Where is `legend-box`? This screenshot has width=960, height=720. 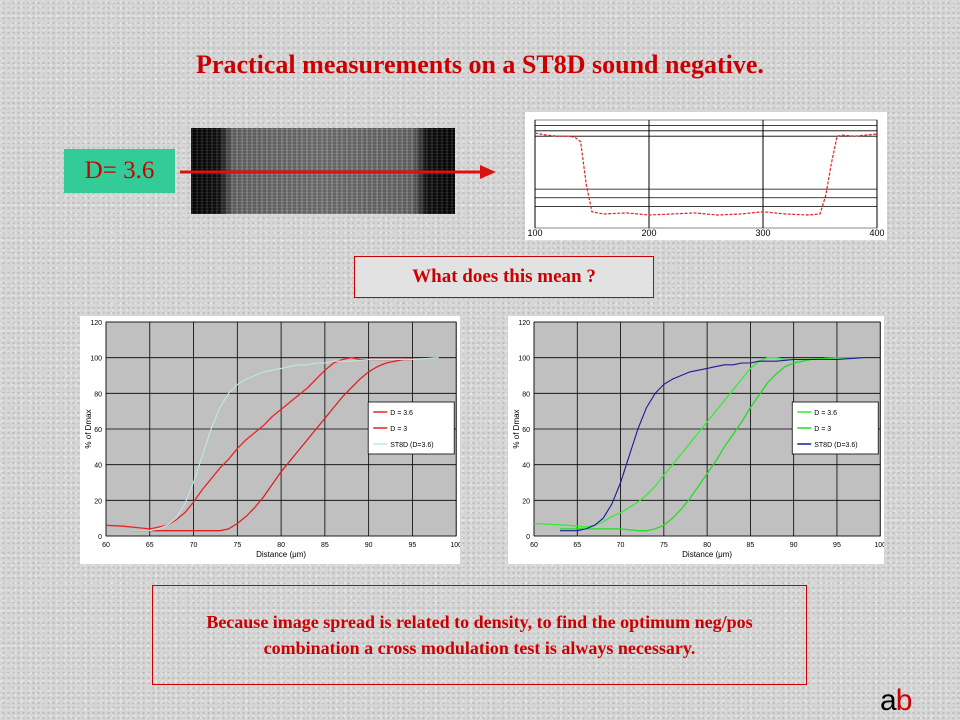
legend-box is located at coordinates (411, 428).